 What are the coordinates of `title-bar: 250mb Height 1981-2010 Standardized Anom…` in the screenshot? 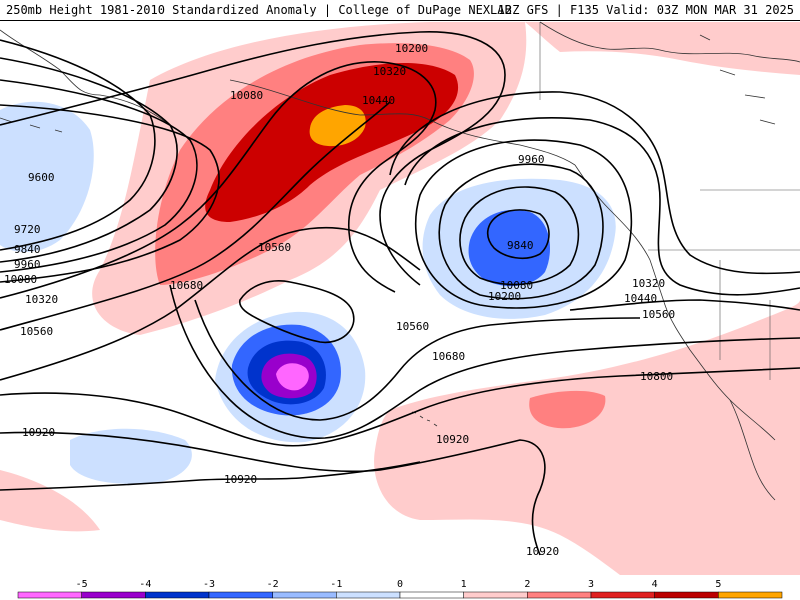 It's located at (400, 10).